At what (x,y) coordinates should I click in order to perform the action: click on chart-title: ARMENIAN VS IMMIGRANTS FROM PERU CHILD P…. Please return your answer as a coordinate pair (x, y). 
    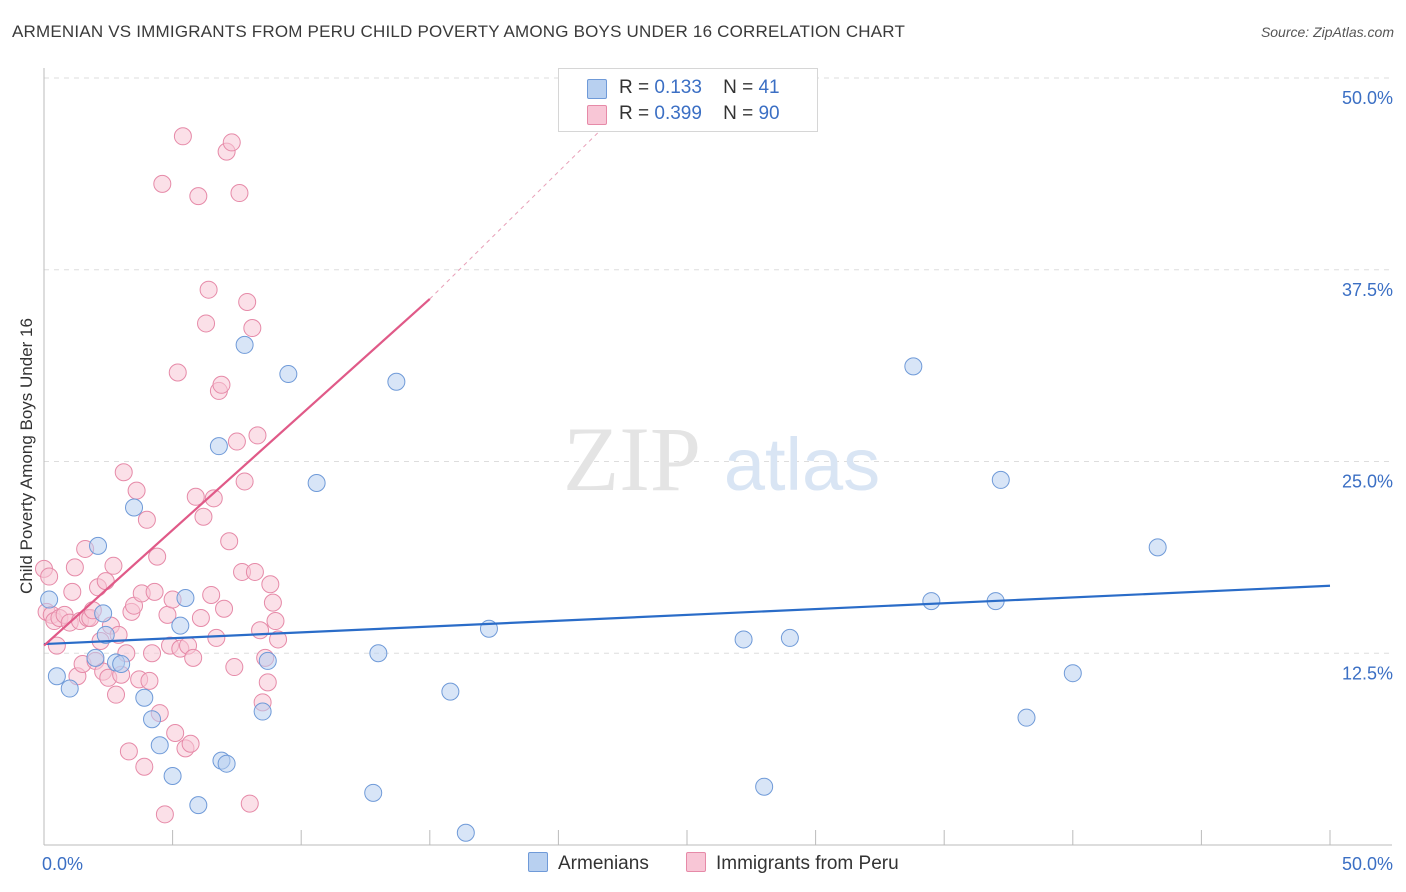
    Looking at the image, I should click on (459, 31).